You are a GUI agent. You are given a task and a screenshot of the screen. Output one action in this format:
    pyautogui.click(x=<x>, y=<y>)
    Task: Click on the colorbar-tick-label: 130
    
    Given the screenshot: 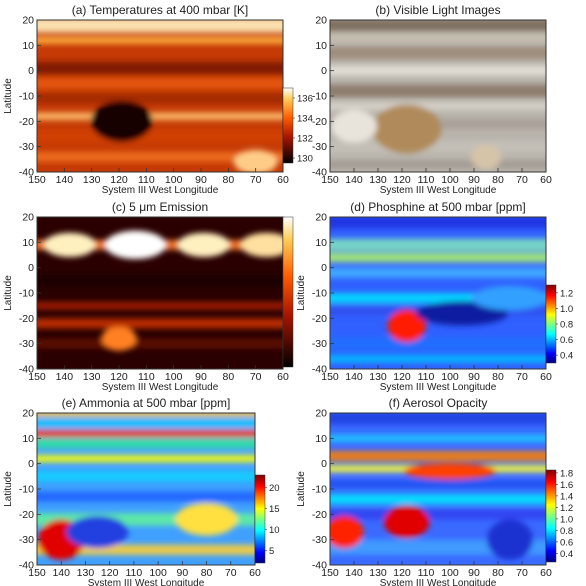 What is the action you would take?
    pyautogui.click(x=305, y=159)
    